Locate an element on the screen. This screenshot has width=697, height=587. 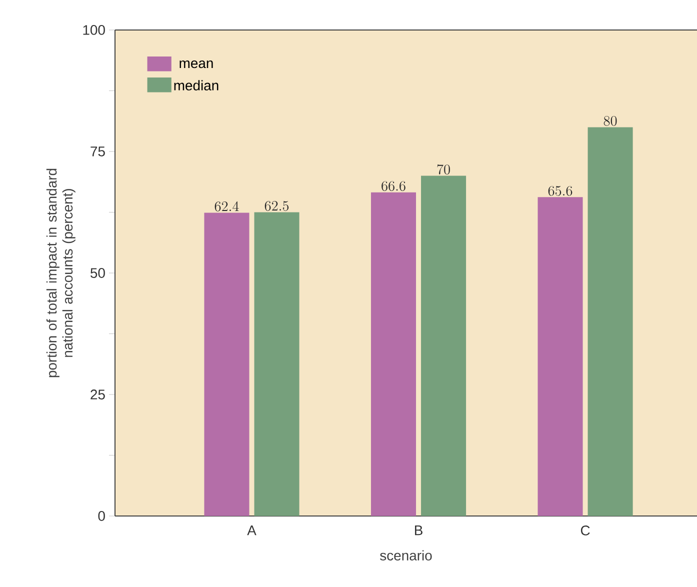
y-tick-label: 75 is located at coordinates (97, 151).